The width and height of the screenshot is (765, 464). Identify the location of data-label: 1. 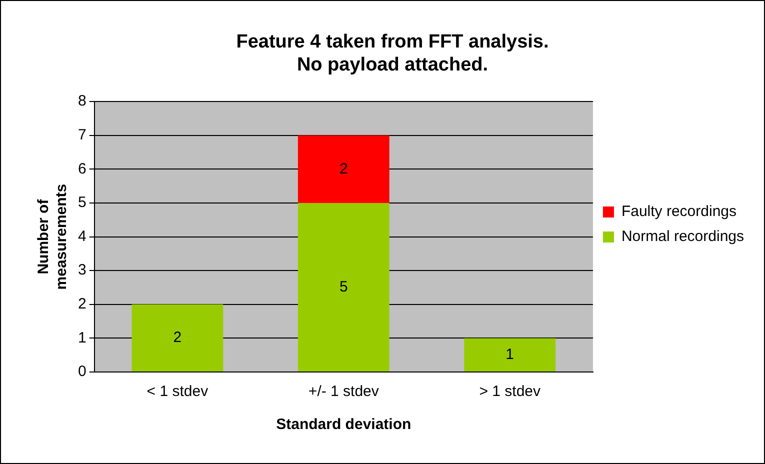
(510, 354).